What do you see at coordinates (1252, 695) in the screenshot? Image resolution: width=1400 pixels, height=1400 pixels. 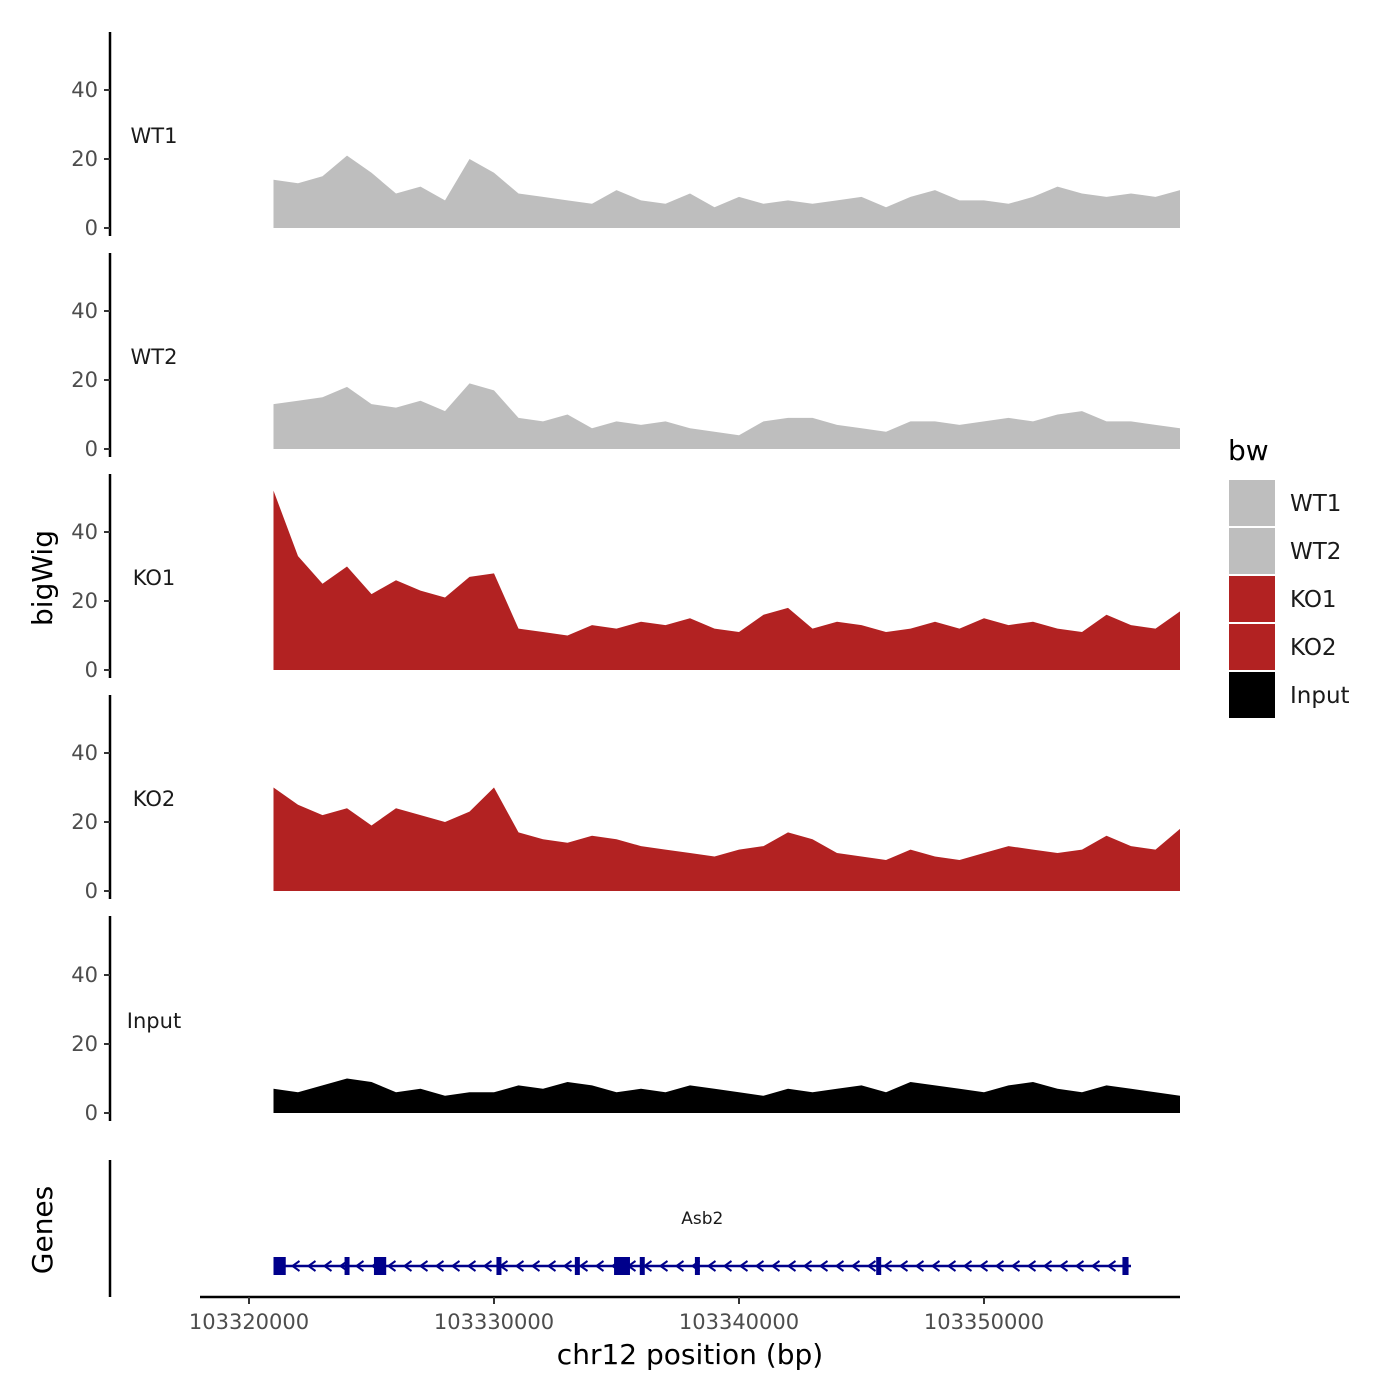 I see `legend-key-input` at bounding box center [1252, 695].